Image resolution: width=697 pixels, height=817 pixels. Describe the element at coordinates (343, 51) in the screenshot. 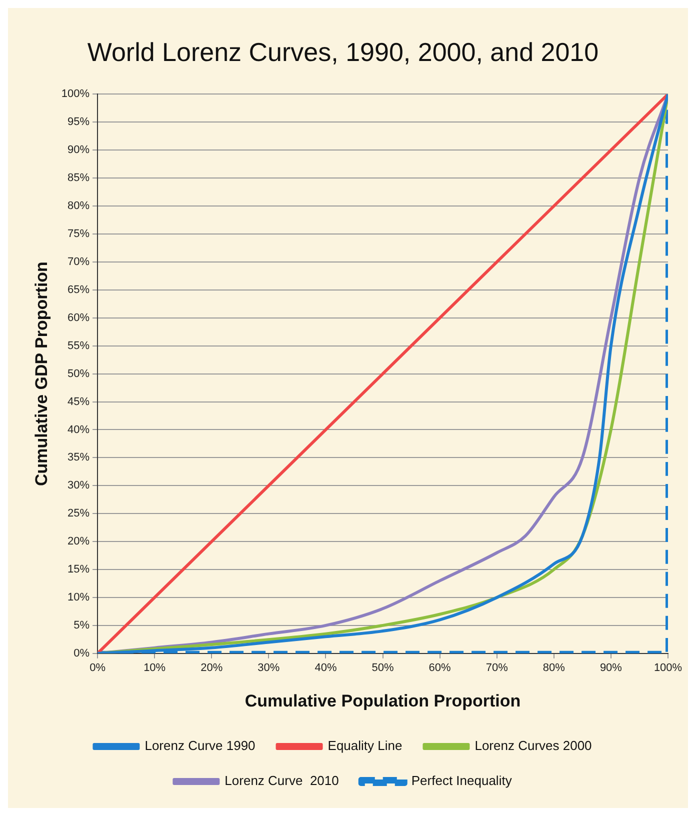

I see `chart-title: World Lorenz Curves, 1990, 2000, and 2010` at that location.